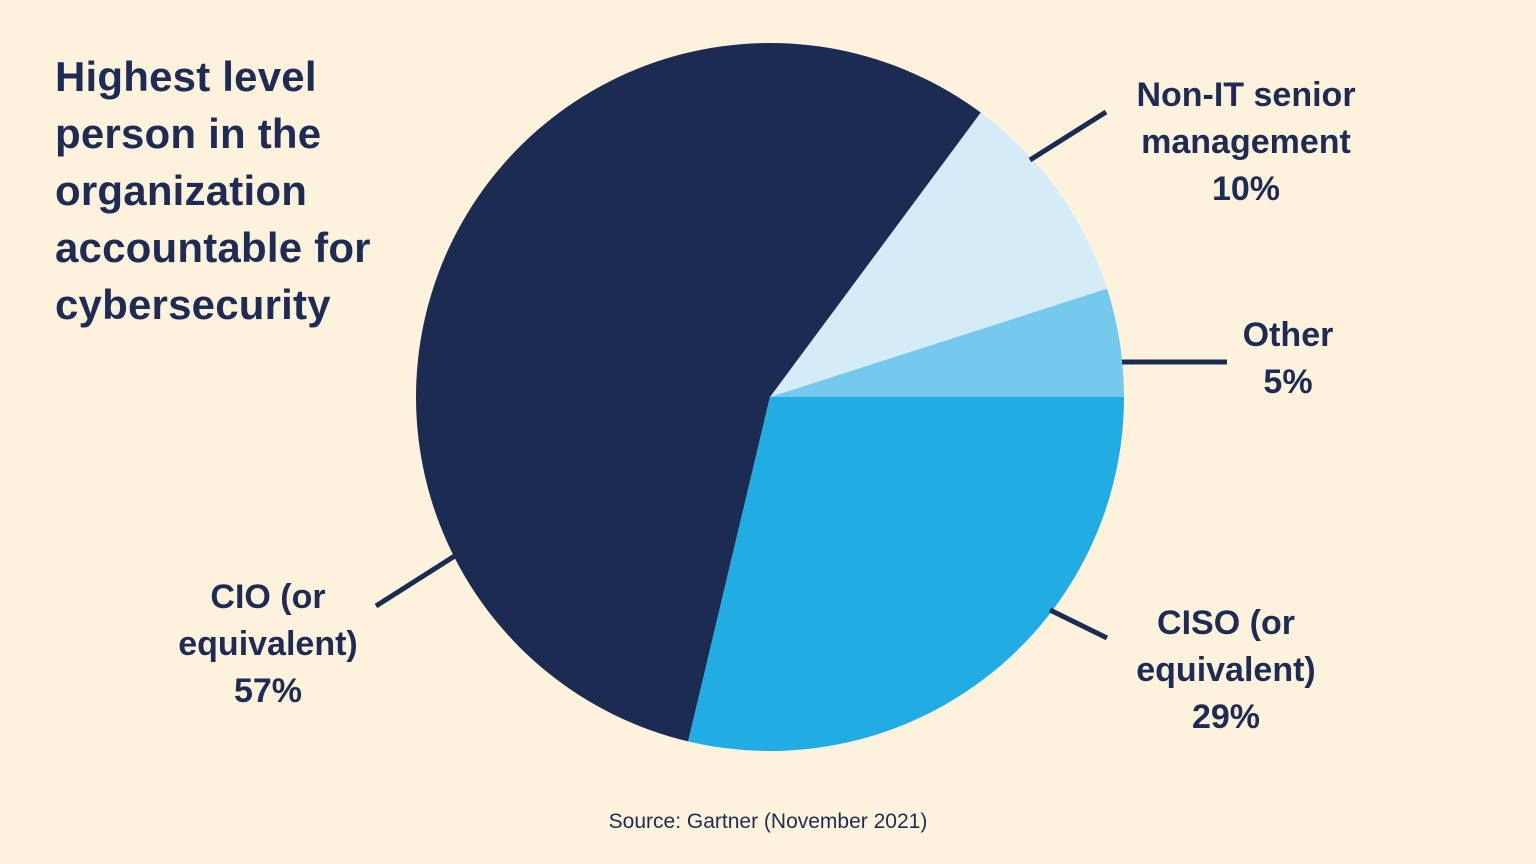  What do you see at coordinates (181, 190) in the screenshot?
I see `title-line: organization` at bounding box center [181, 190].